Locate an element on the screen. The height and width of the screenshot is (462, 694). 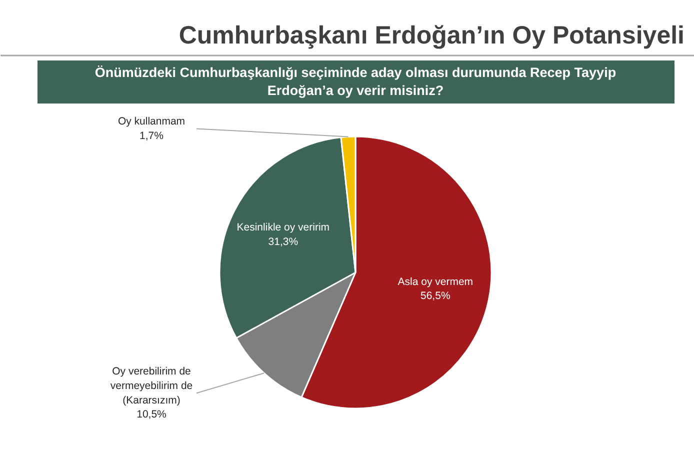
chart-title: Cumhurbaşkanı Erdoğan’ın Oy Potansiyeli is located at coordinates (431, 36).